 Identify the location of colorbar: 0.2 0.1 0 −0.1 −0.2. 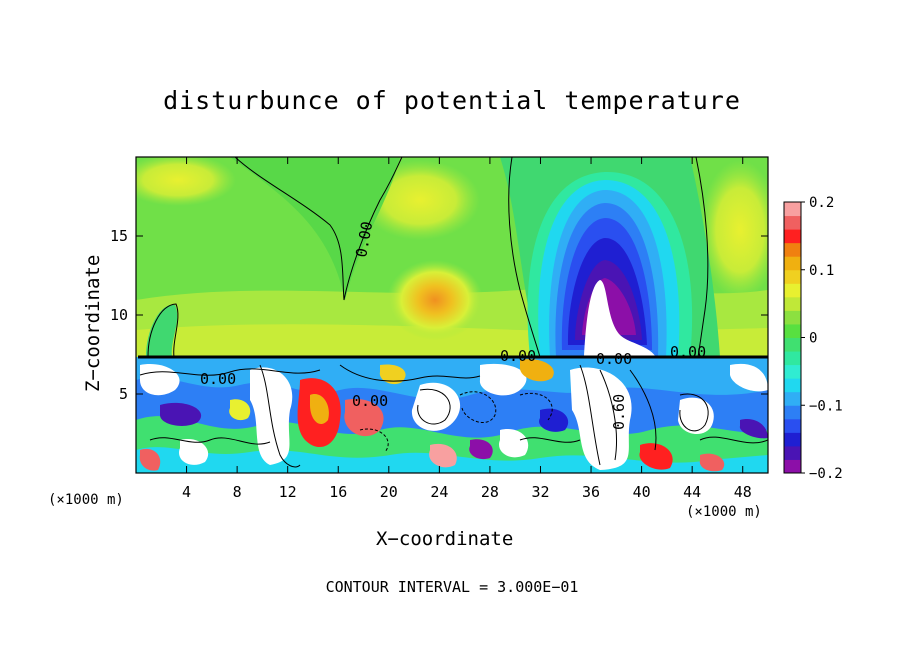
(813, 338).